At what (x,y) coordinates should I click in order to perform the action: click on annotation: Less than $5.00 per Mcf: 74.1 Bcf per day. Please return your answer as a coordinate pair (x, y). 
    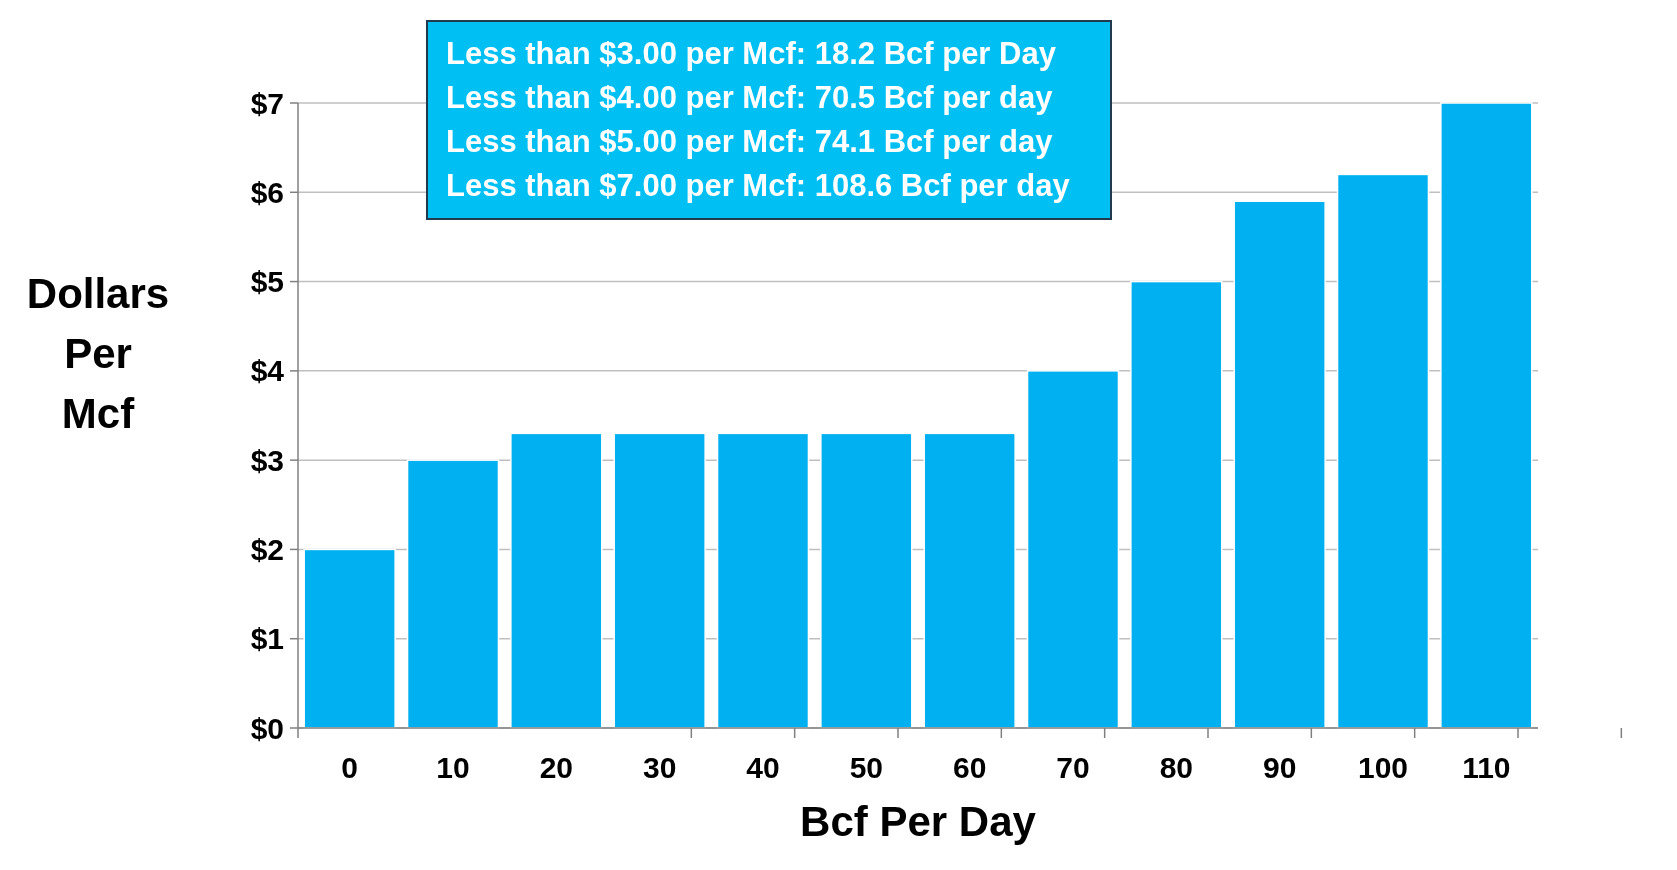
    Looking at the image, I should click on (750, 142).